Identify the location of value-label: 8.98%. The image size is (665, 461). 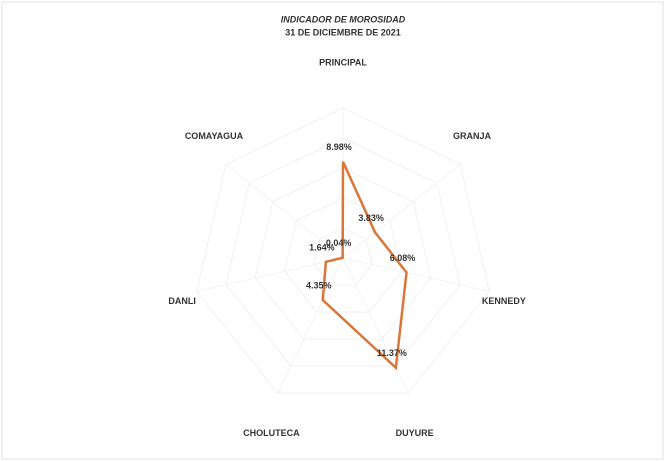
(339, 147).